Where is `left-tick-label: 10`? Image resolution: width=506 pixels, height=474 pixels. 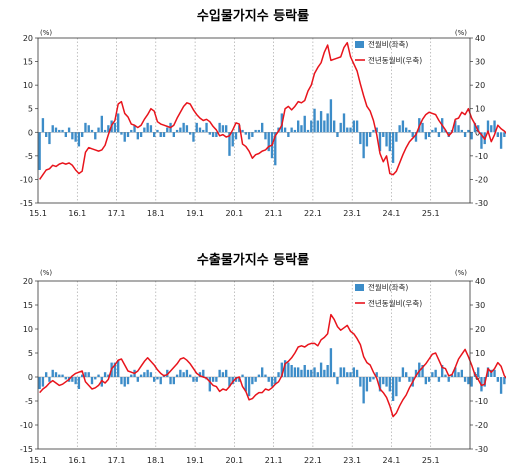 left-tick-label: 10 is located at coordinates (28, 329).